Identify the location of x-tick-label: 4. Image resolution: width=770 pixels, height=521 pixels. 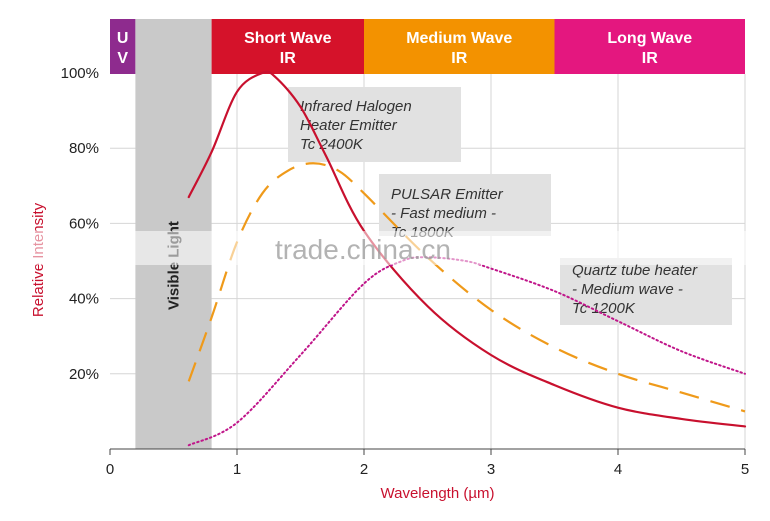
(618, 469).